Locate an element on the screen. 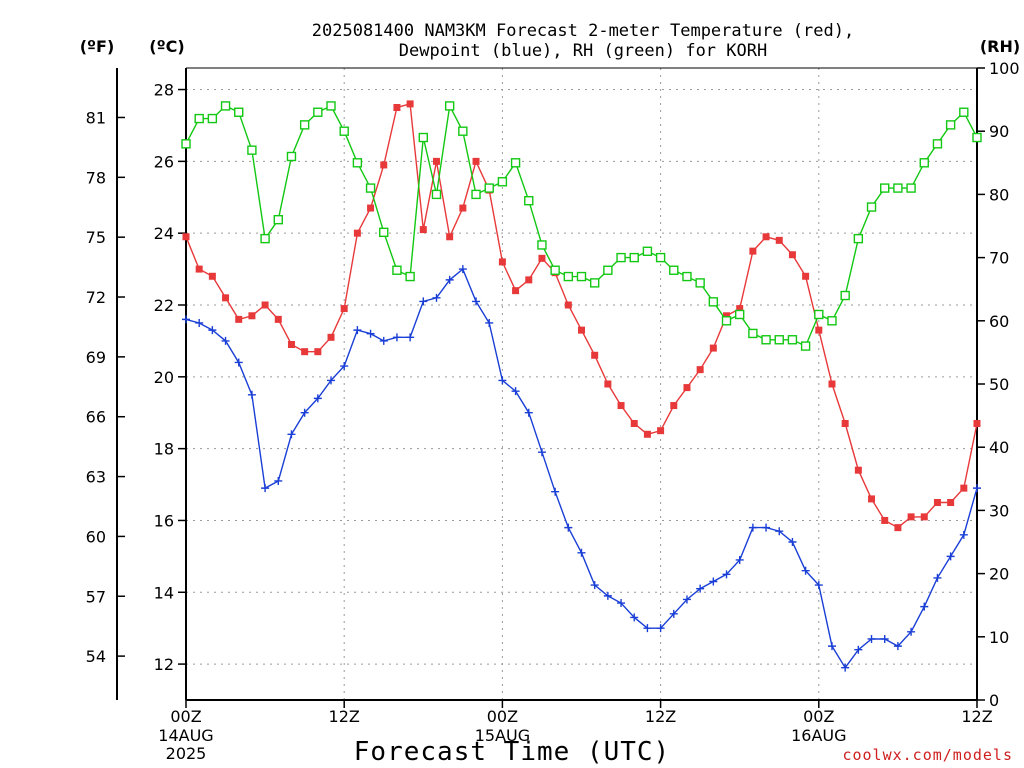 The width and height of the screenshot is (1024, 768). rh-tick-label: 20 is located at coordinates (999, 574).